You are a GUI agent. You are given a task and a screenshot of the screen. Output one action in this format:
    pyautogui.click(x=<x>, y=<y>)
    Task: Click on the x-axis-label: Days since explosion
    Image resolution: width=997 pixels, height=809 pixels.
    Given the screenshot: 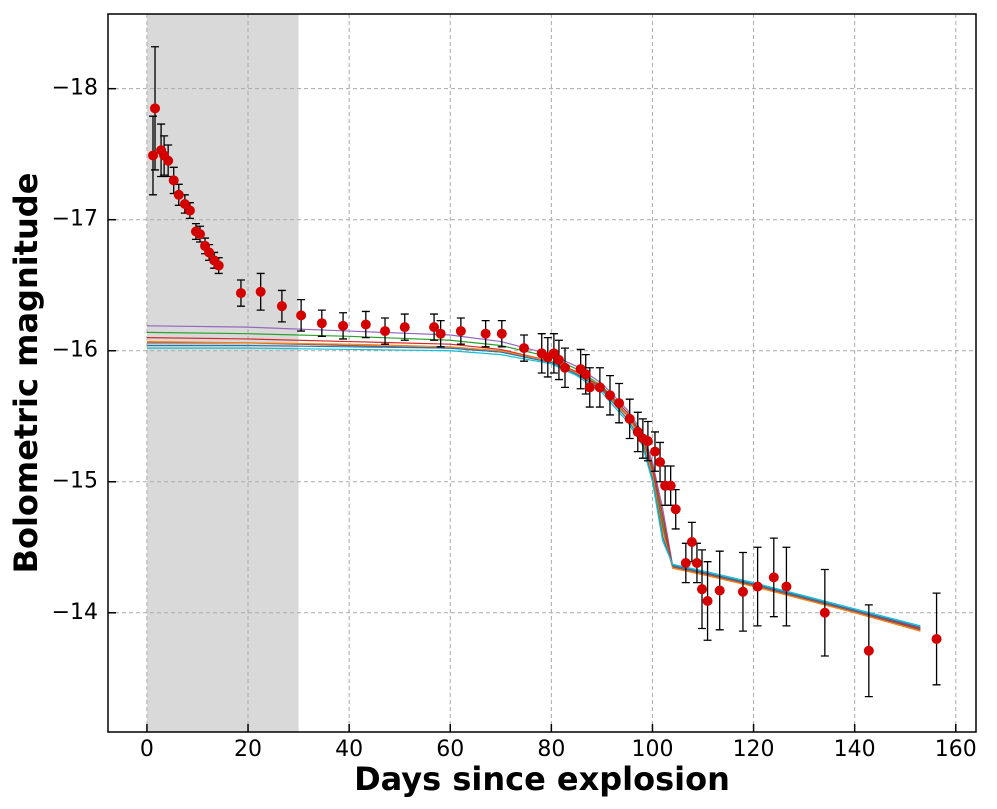 What is the action you would take?
    pyautogui.click(x=542, y=779)
    